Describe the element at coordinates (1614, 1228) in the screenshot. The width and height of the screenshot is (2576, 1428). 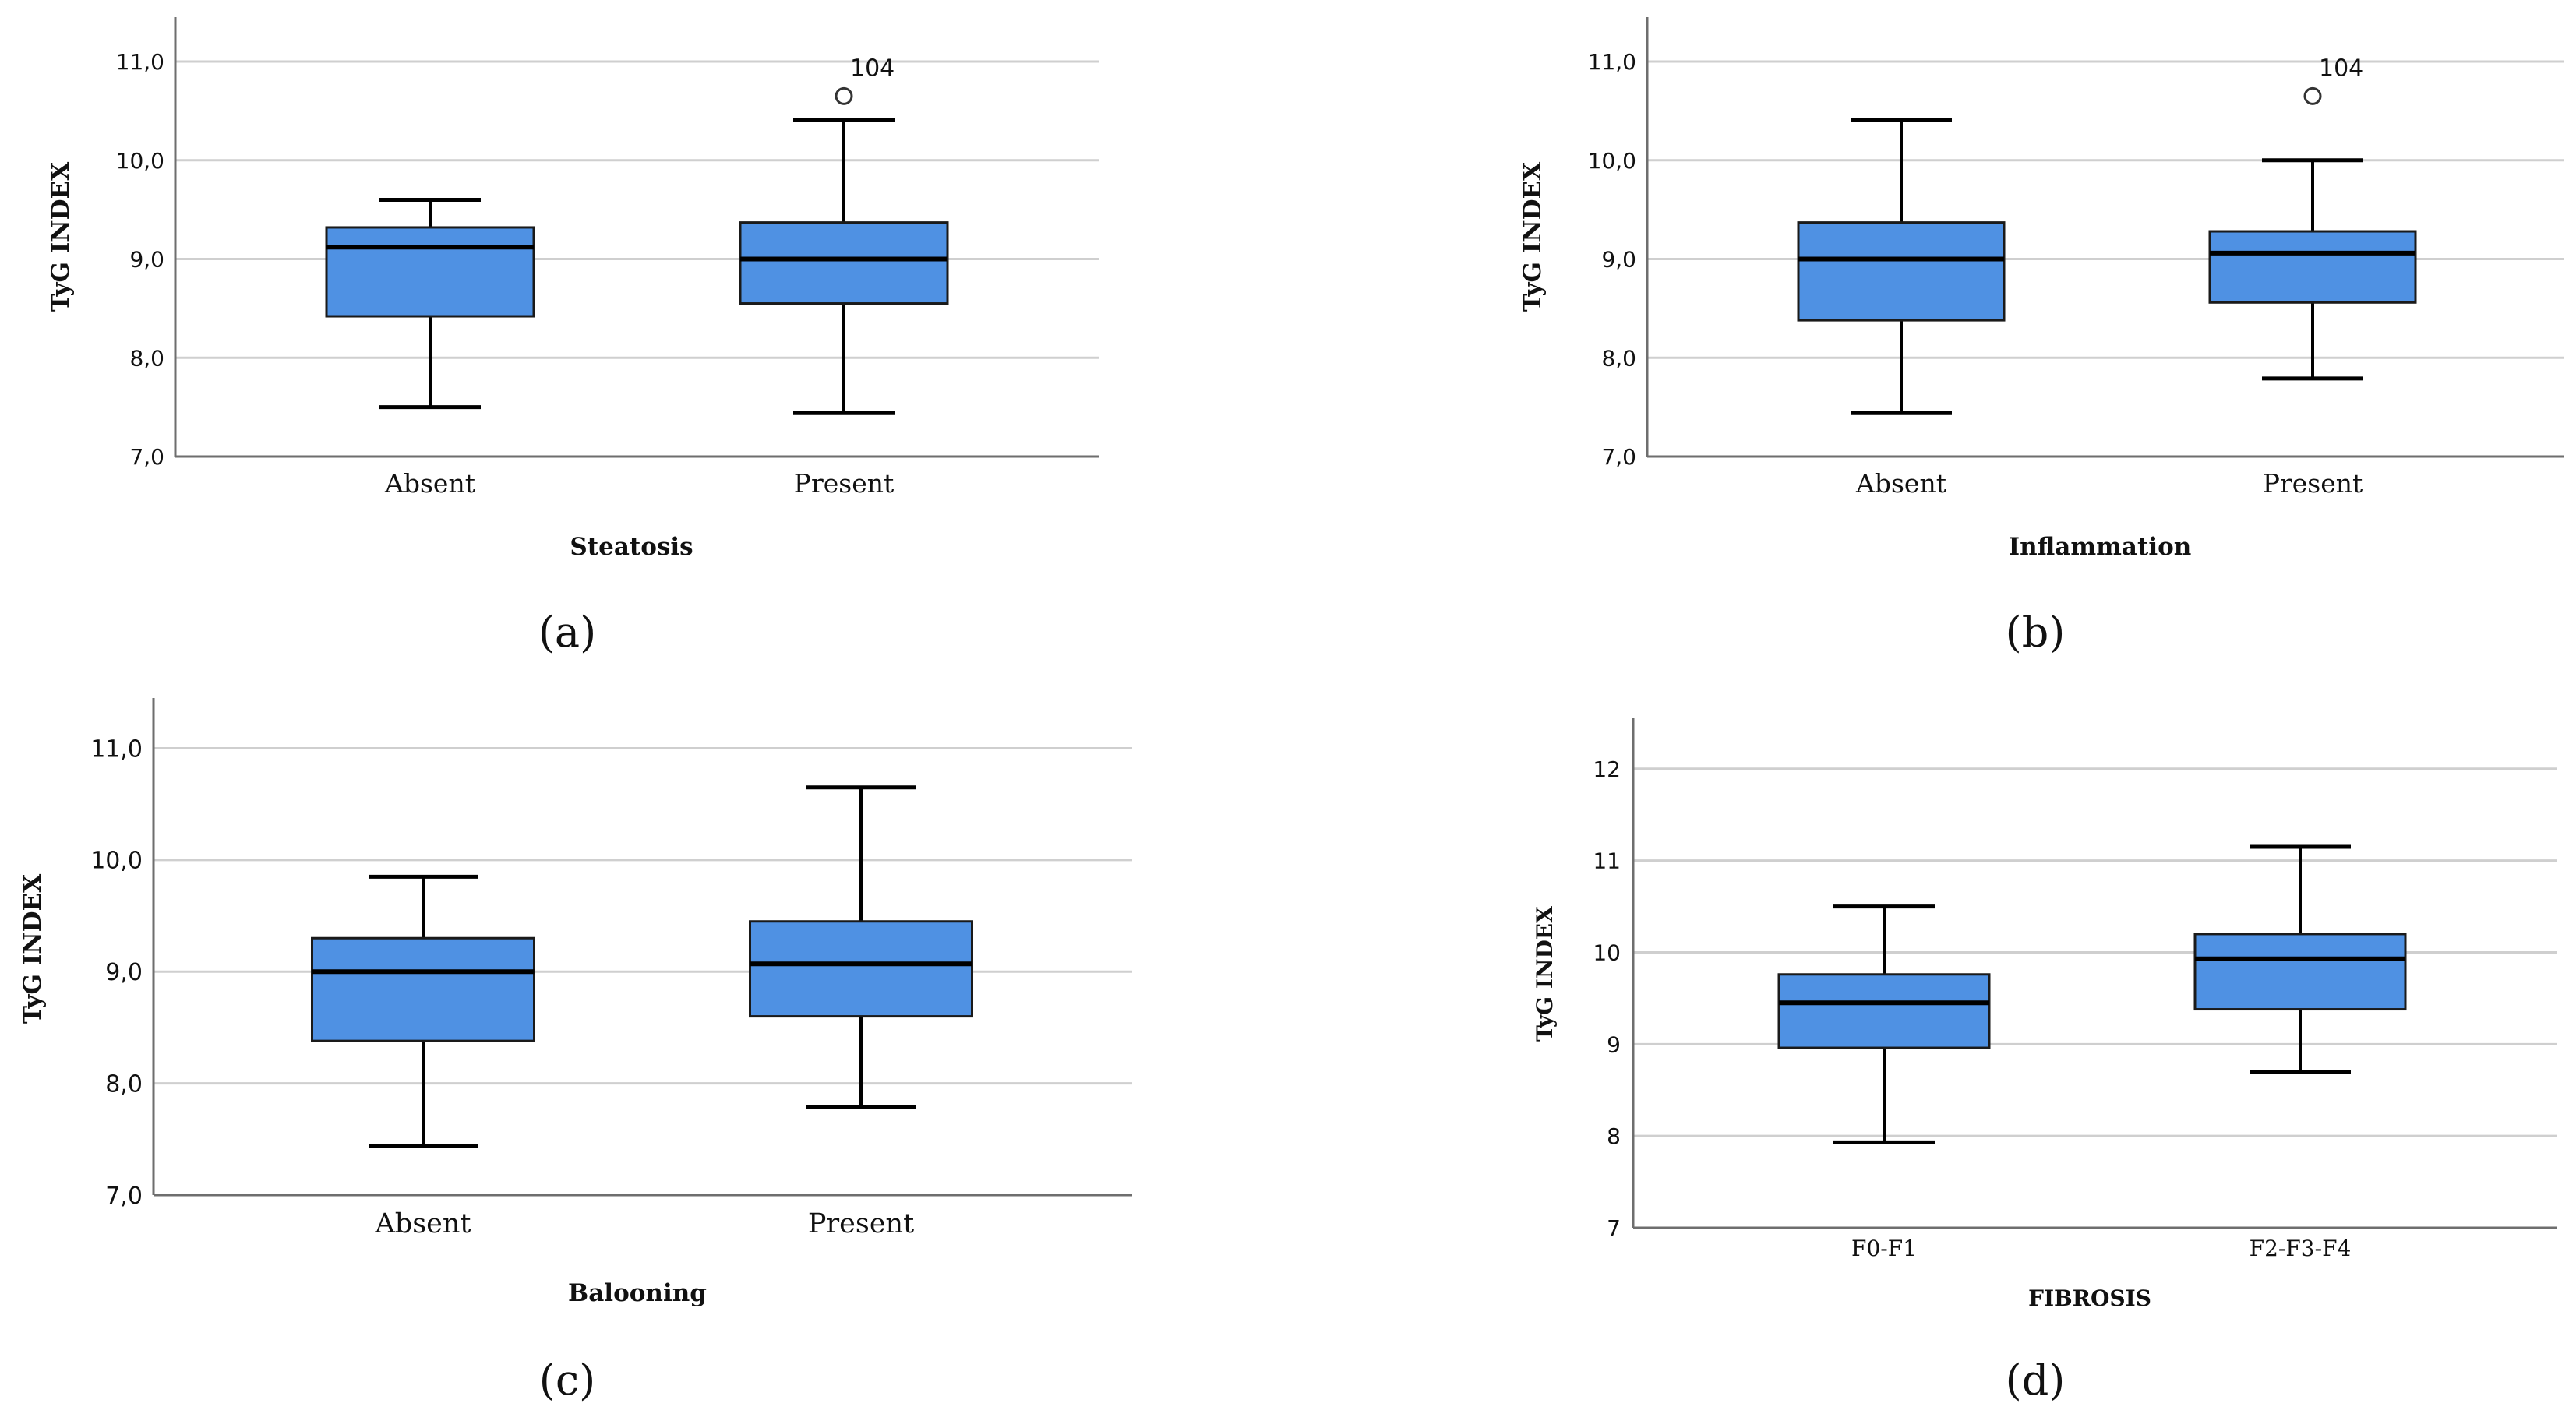
I see `y-tick-label: 7` at that location.